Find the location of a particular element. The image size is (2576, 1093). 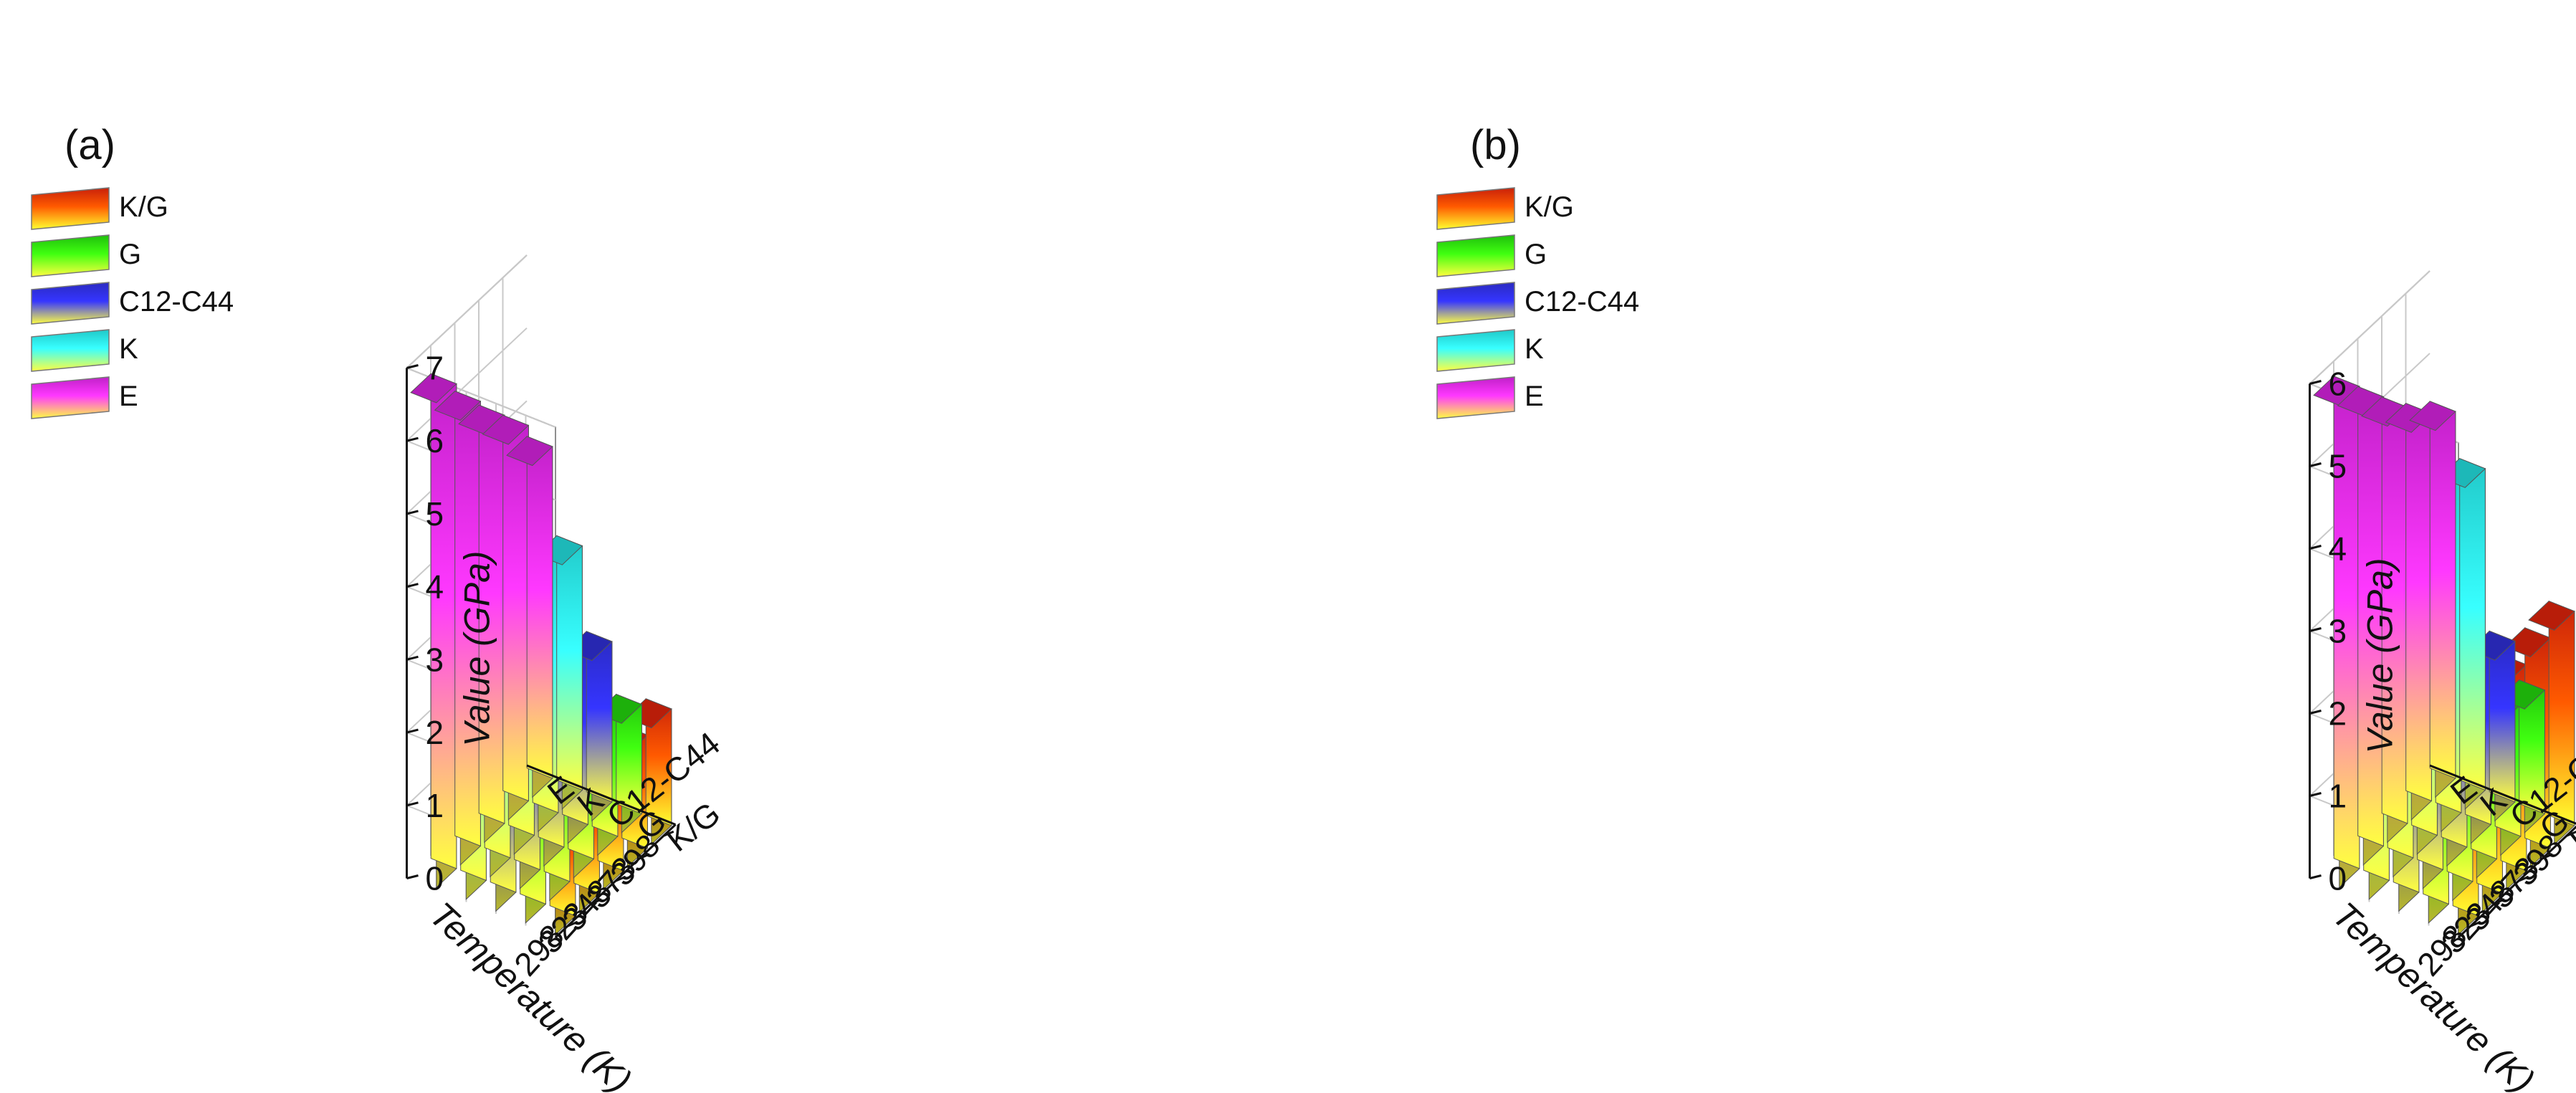

panel-label: (a) is located at coordinates (90, 145).